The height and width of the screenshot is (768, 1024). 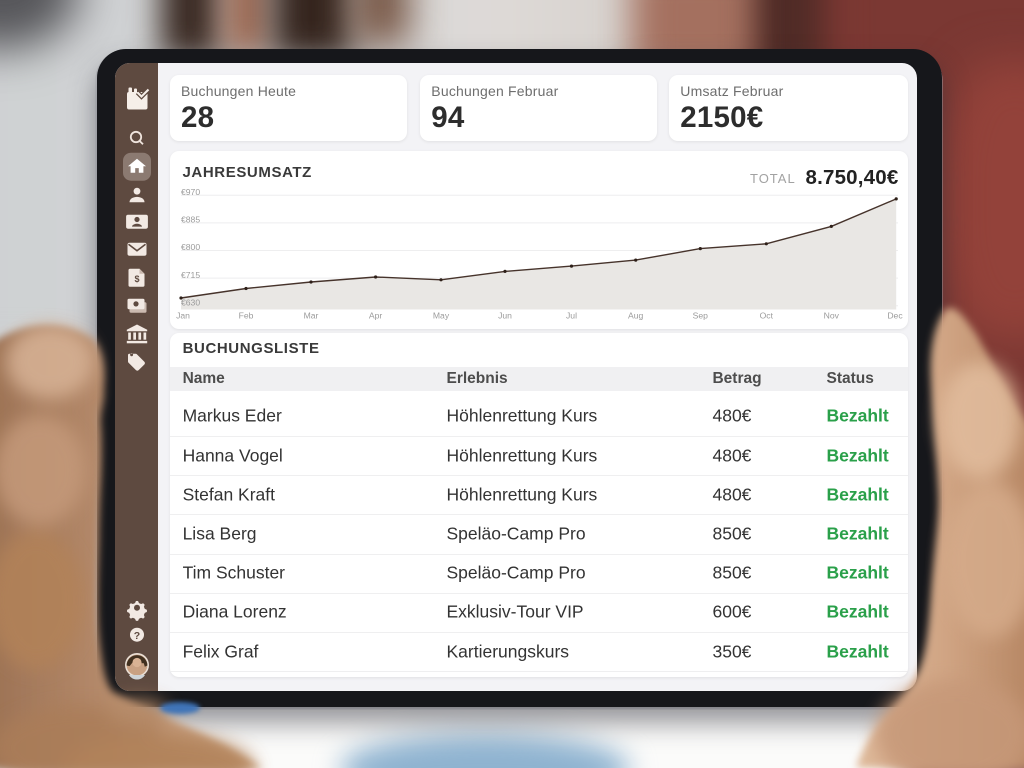 What do you see at coordinates (636, 315) in the screenshot?
I see `svg-text: Aug` at bounding box center [636, 315].